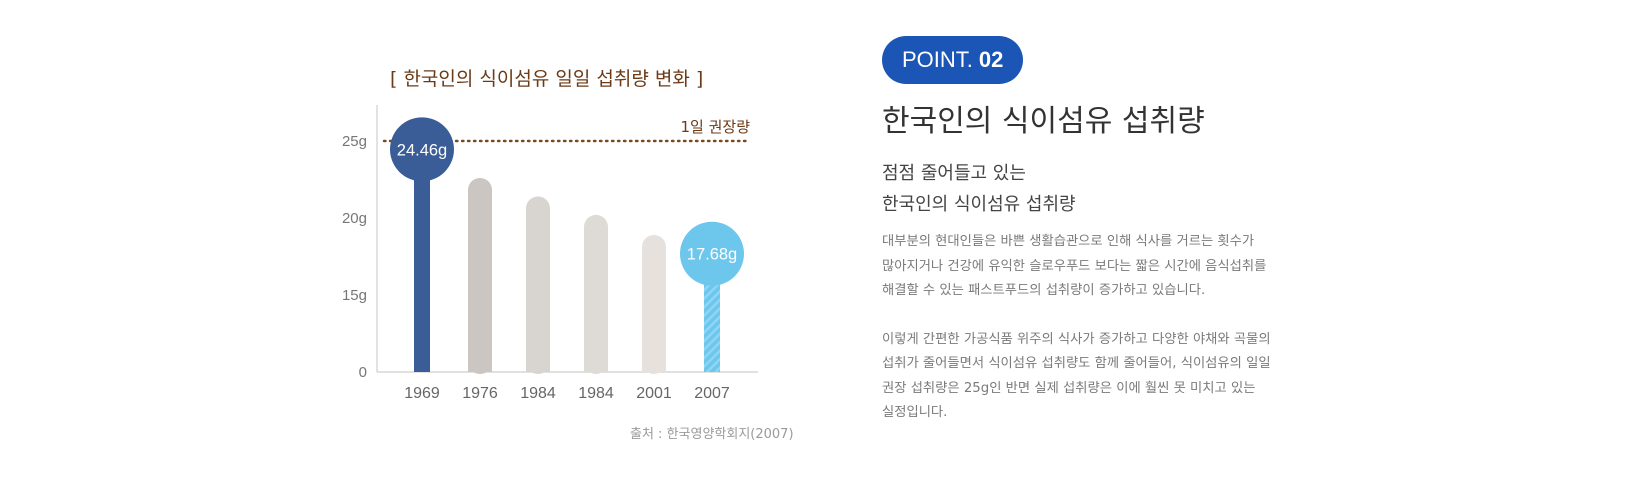 The image size is (1626, 493). I want to click on point-subheading: 점점 줄어들고 있는 한국인의 식이섬유 섭취량, so click(1107, 189).